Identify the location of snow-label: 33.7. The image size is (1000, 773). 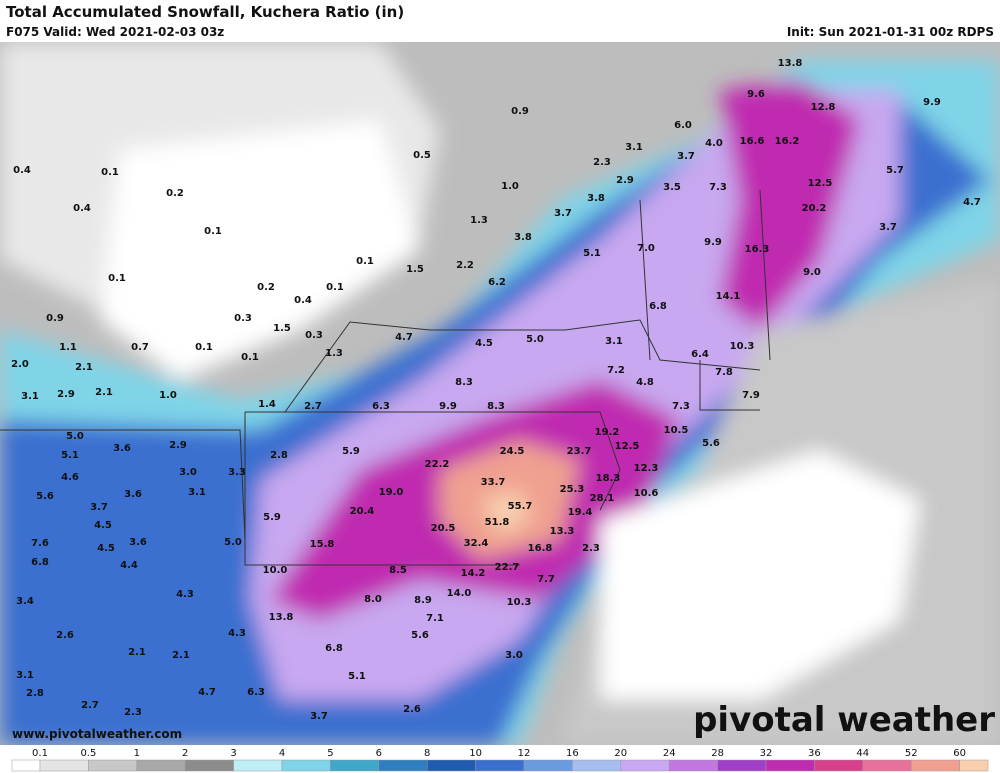
(493, 482).